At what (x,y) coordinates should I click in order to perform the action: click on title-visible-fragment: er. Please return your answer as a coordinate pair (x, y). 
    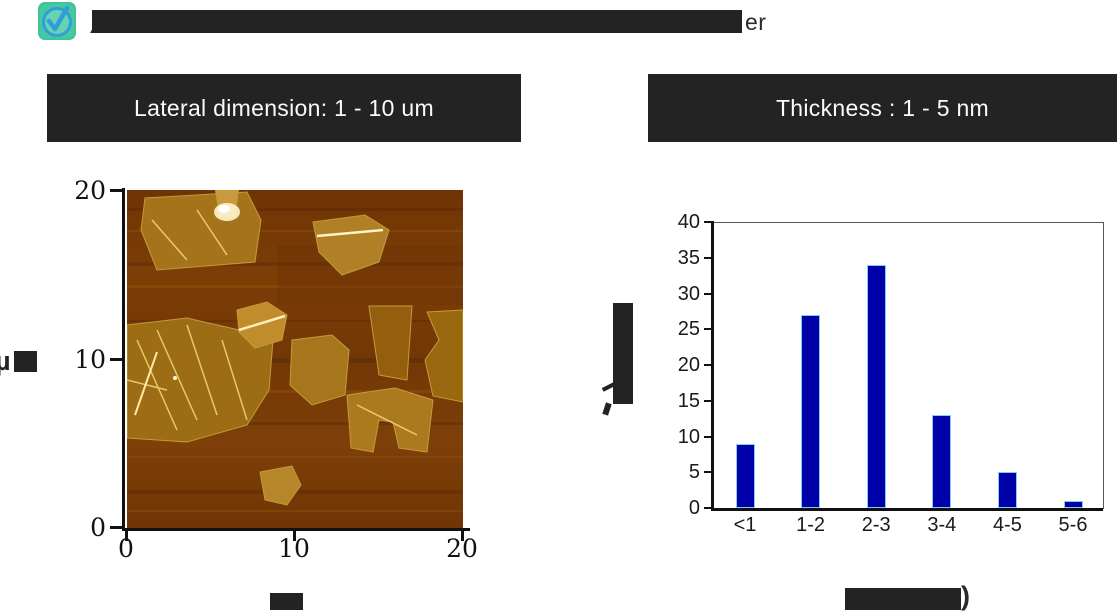
    Looking at the image, I should click on (756, 22).